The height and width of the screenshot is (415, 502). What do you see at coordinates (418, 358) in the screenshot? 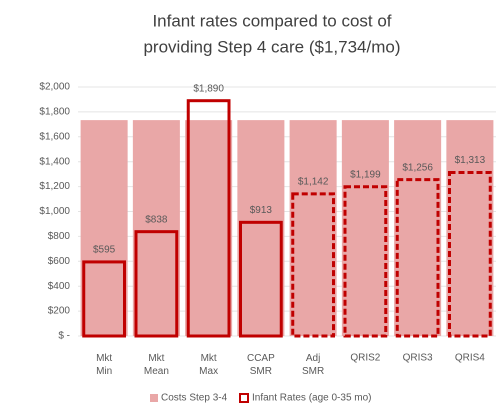
I see `x-tick-label: QRIS3` at bounding box center [418, 358].